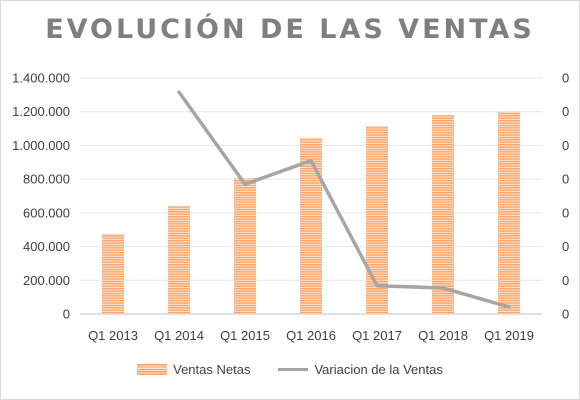 This screenshot has width=580, height=400. What do you see at coordinates (41, 78) in the screenshot?
I see `y-tick-label: 1.400.000` at bounding box center [41, 78].